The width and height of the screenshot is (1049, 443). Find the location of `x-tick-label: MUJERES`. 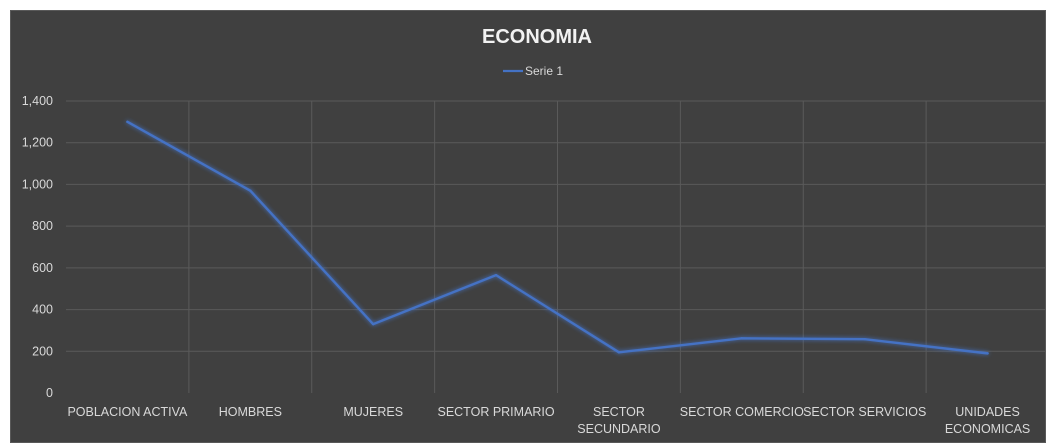

x-tick-label: MUJERES is located at coordinates (373, 412).